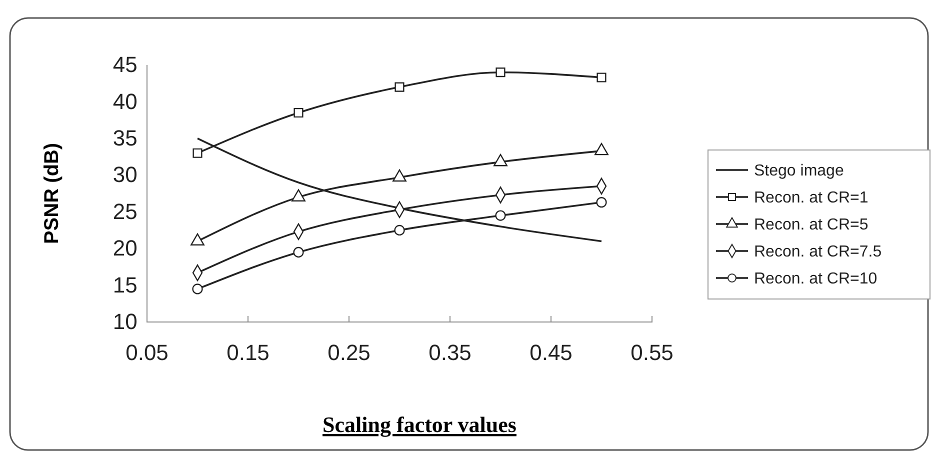  I want to click on legend-label: Stego image, so click(799, 171).